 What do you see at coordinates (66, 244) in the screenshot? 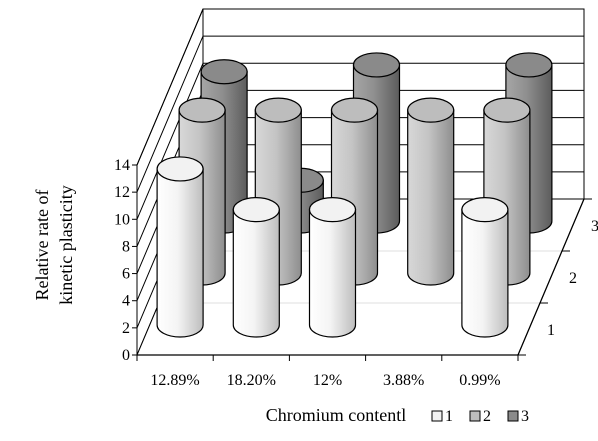
I see `y-axis-label-line-2: kinetic plasticity` at bounding box center [66, 244].